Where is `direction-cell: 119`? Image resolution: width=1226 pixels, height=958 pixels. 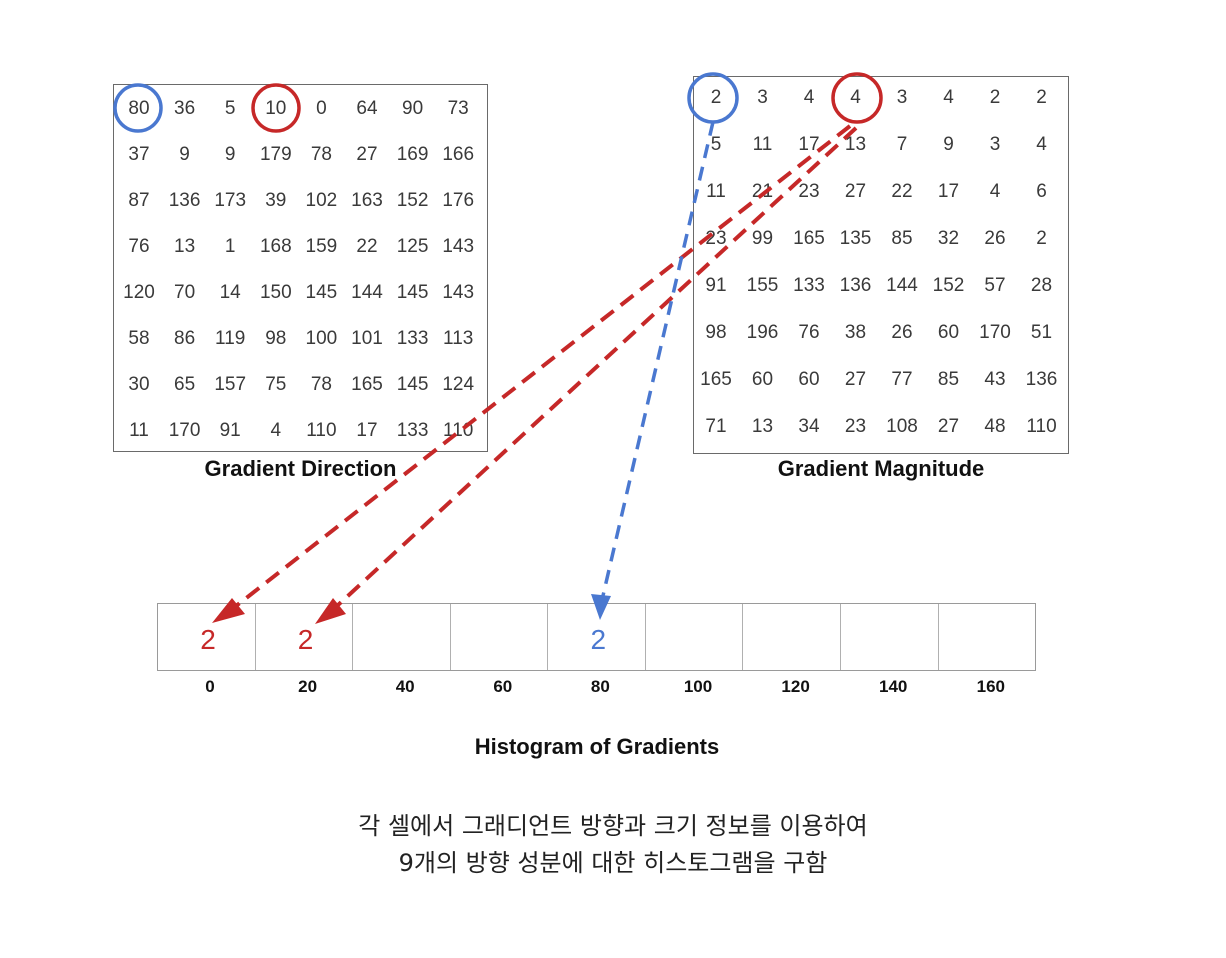 direction-cell: 119 is located at coordinates (230, 338).